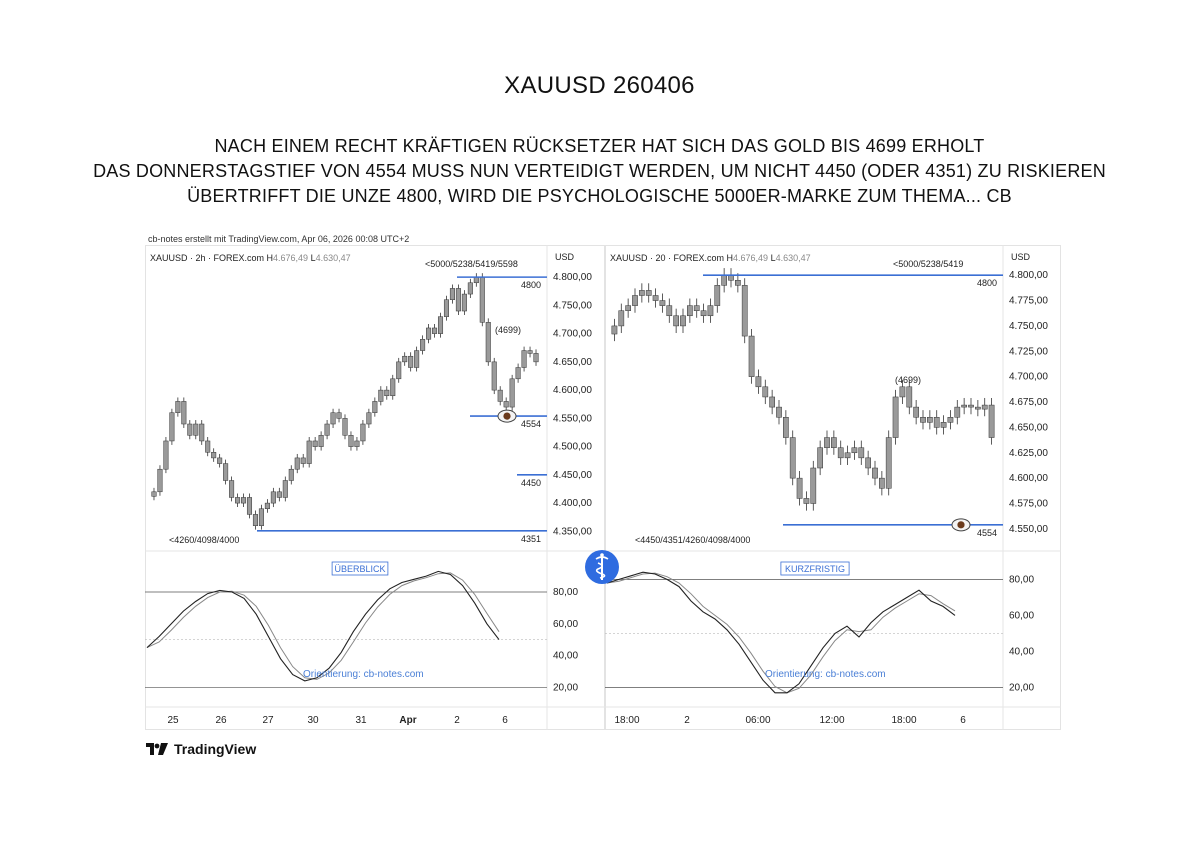 The width and height of the screenshot is (1199, 848). Describe the element at coordinates (572, 390) in the screenshot. I see `y-tick-label: 4.600,00` at that location.